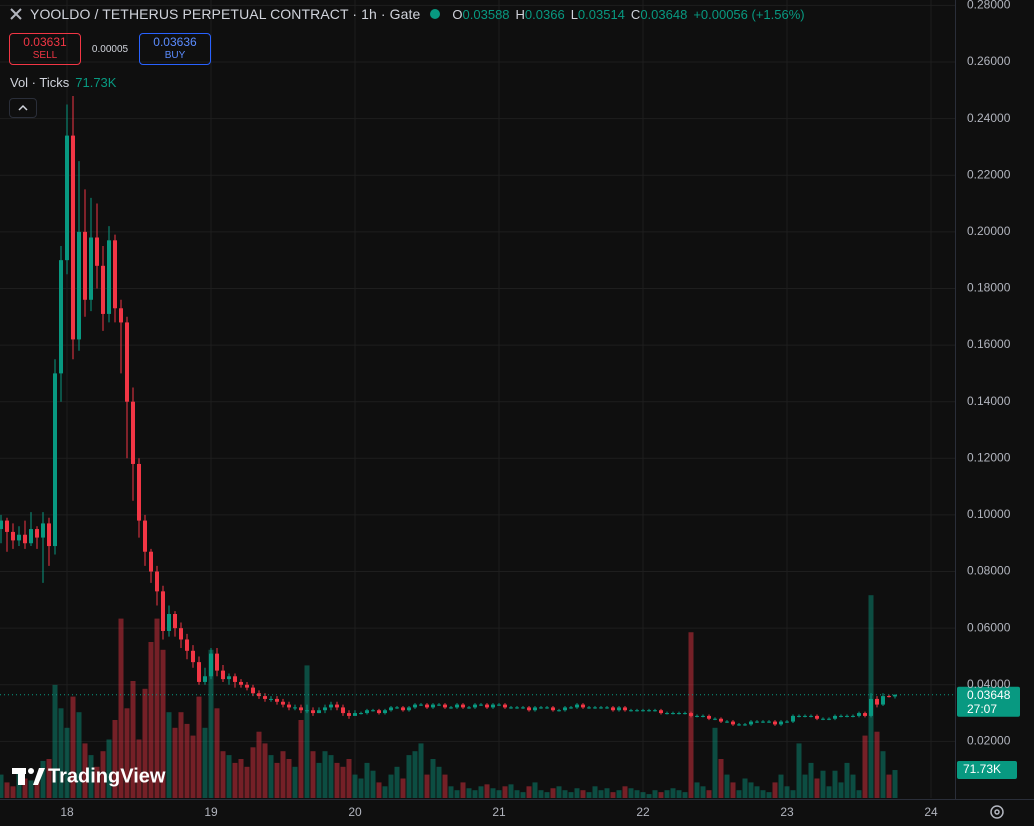  Describe the element at coordinates (175, 49) in the screenshot. I see `buy-button: 0.03636 BUY` at that location.